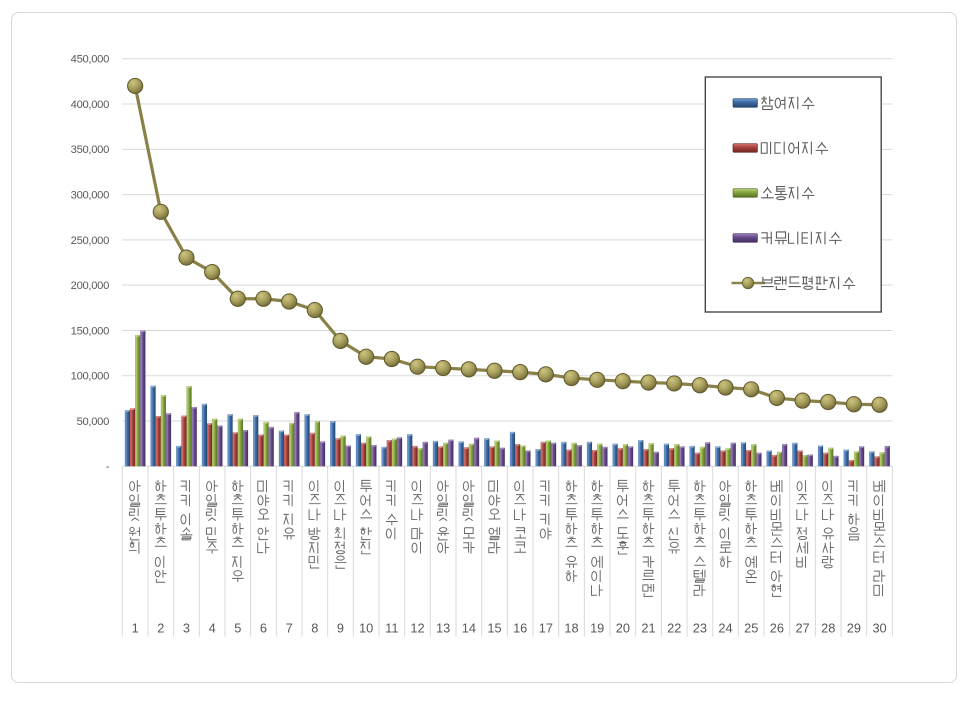  I want to click on svg-text: 24, so click(725, 628).